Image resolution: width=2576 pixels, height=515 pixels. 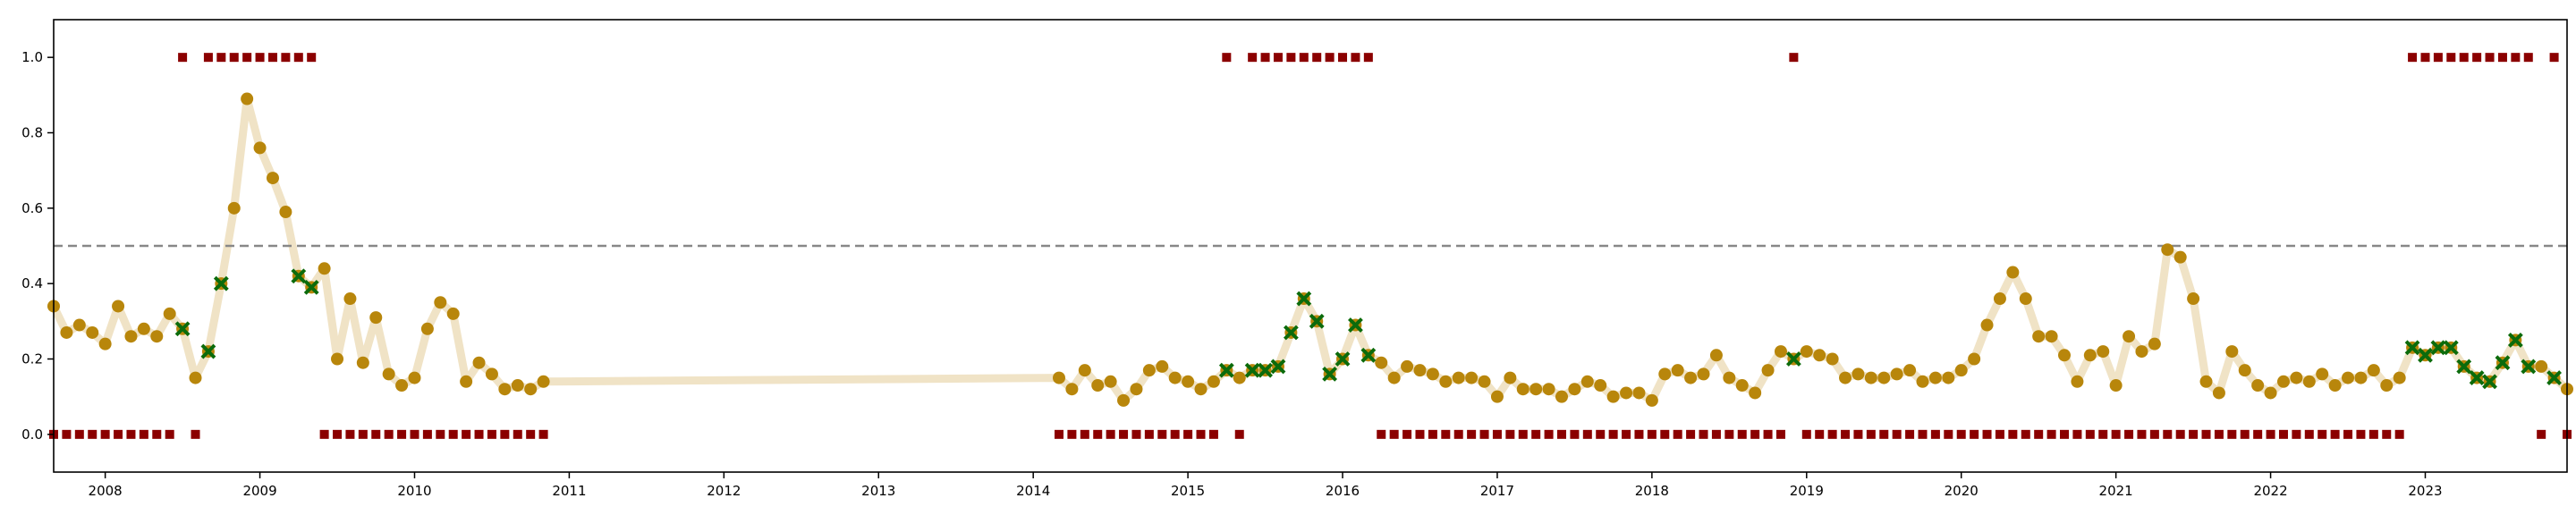 What do you see at coordinates (1188, 491) in the screenshot?
I see `x-tick-label: 2015` at bounding box center [1188, 491].